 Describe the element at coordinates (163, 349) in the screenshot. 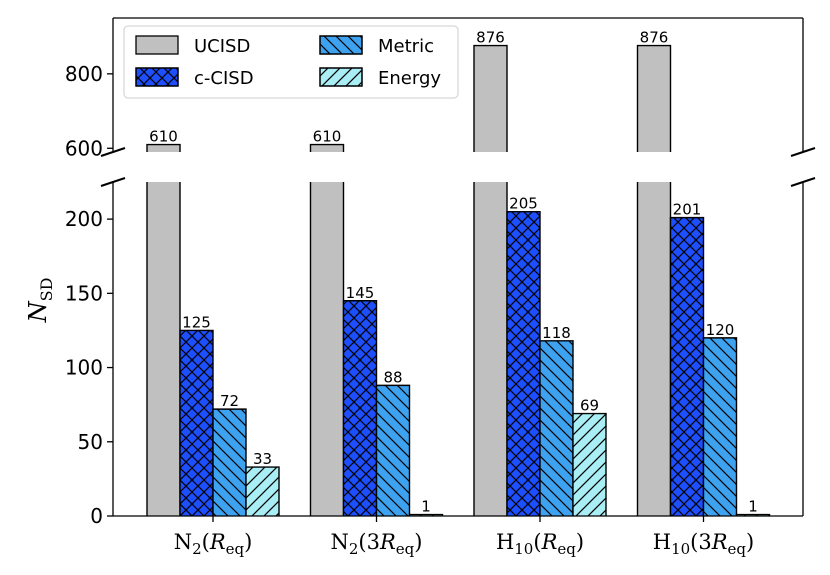

I see `bar-ucisd-1-lower` at that location.